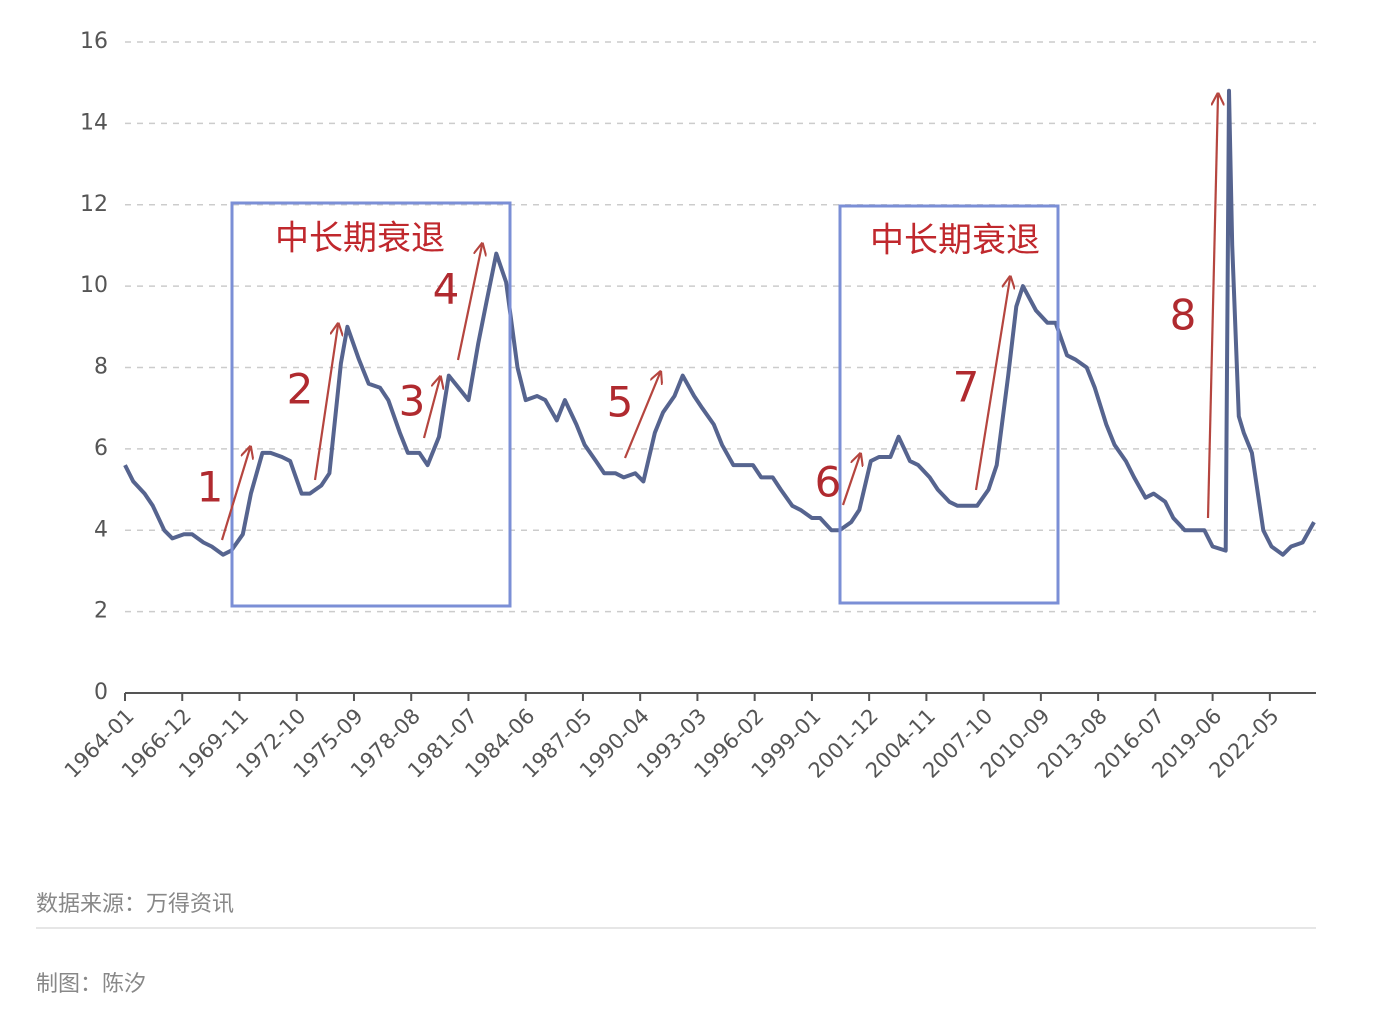 The image size is (1380, 1024). I want to click on arrow-label: 4, so click(446, 289).